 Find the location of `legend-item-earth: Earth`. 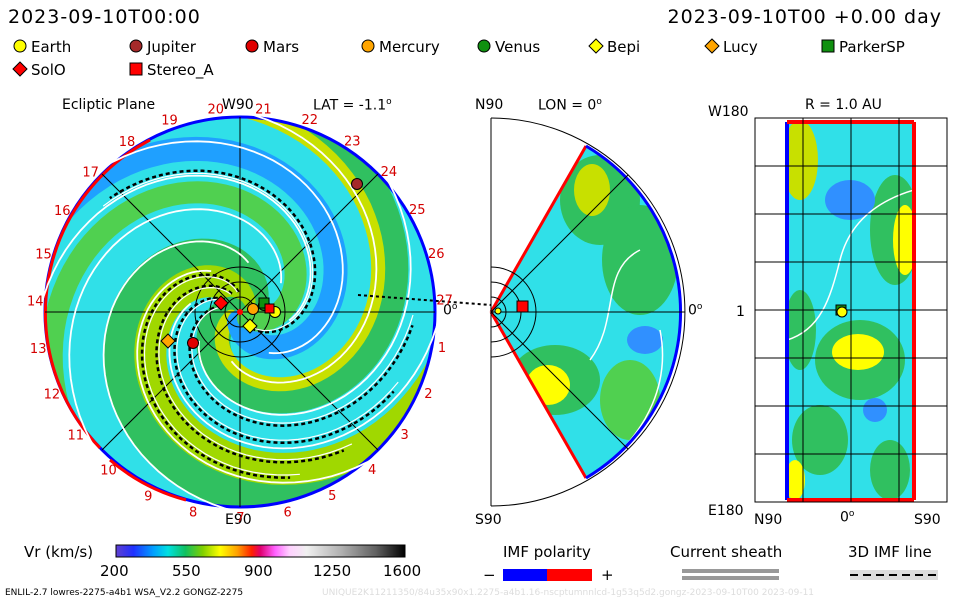

legend-item-earth: Earth is located at coordinates (41, 47).